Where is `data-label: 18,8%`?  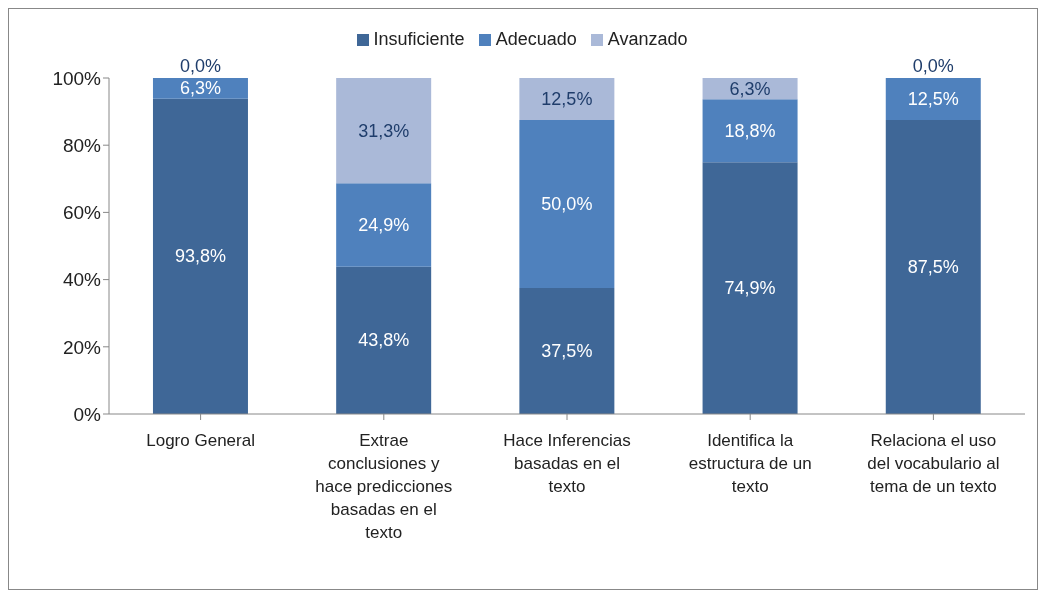 data-label: 18,8% is located at coordinates (750, 130).